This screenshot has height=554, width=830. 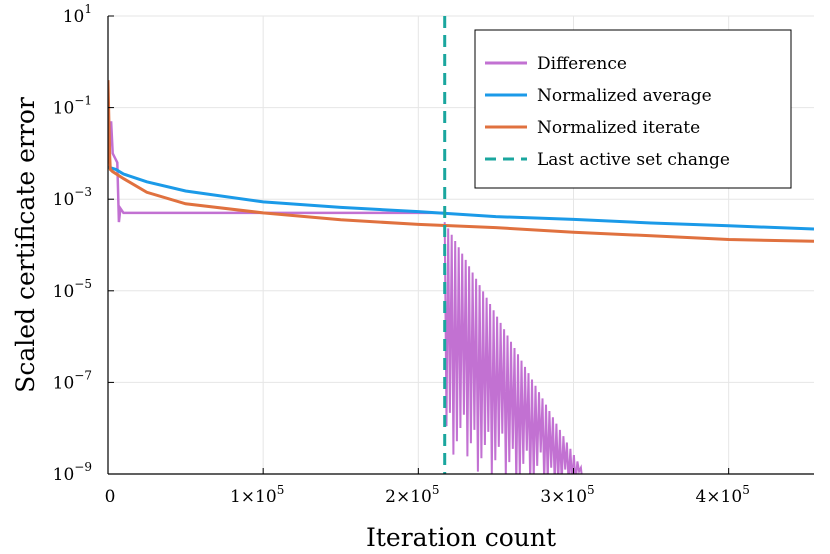 What do you see at coordinates (618, 128) in the screenshot?
I see `legend-label: Normalized iterate` at bounding box center [618, 128].